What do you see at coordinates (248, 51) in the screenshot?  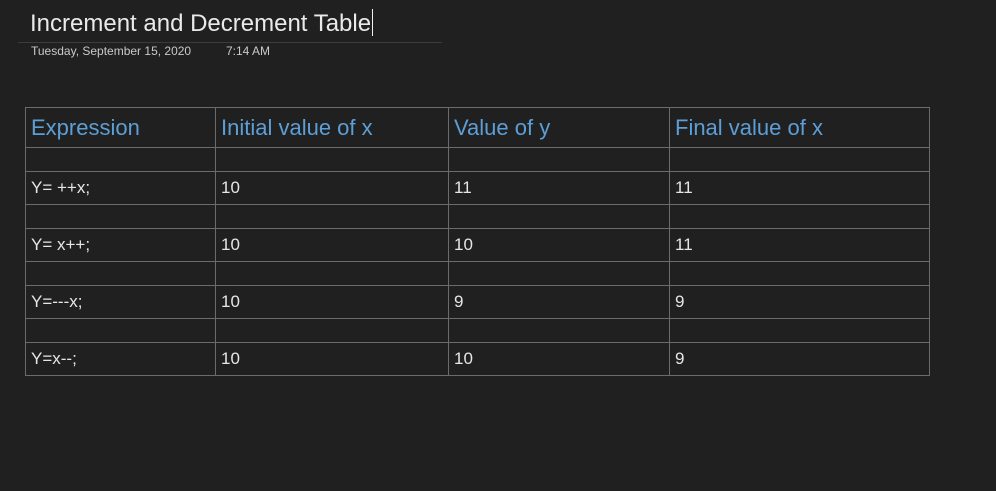 I see `page-time: 7:14 AM` at bounding box center [248, 51].